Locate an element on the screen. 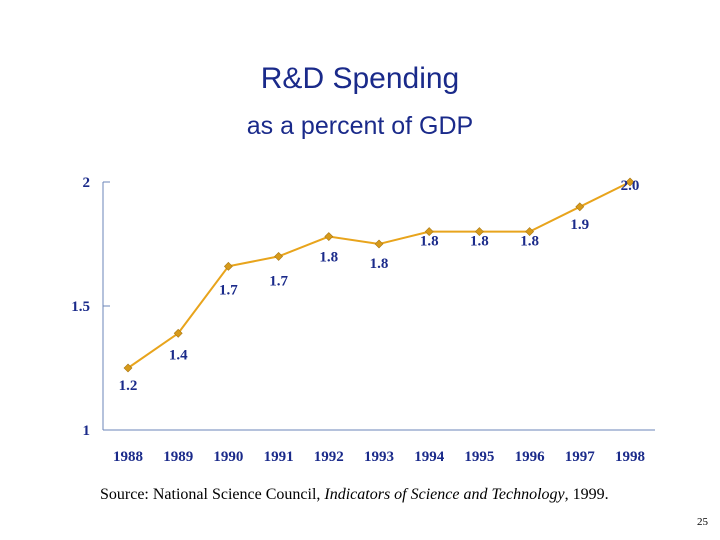  data-label: 2.0 is located at coordinates (630, 186).